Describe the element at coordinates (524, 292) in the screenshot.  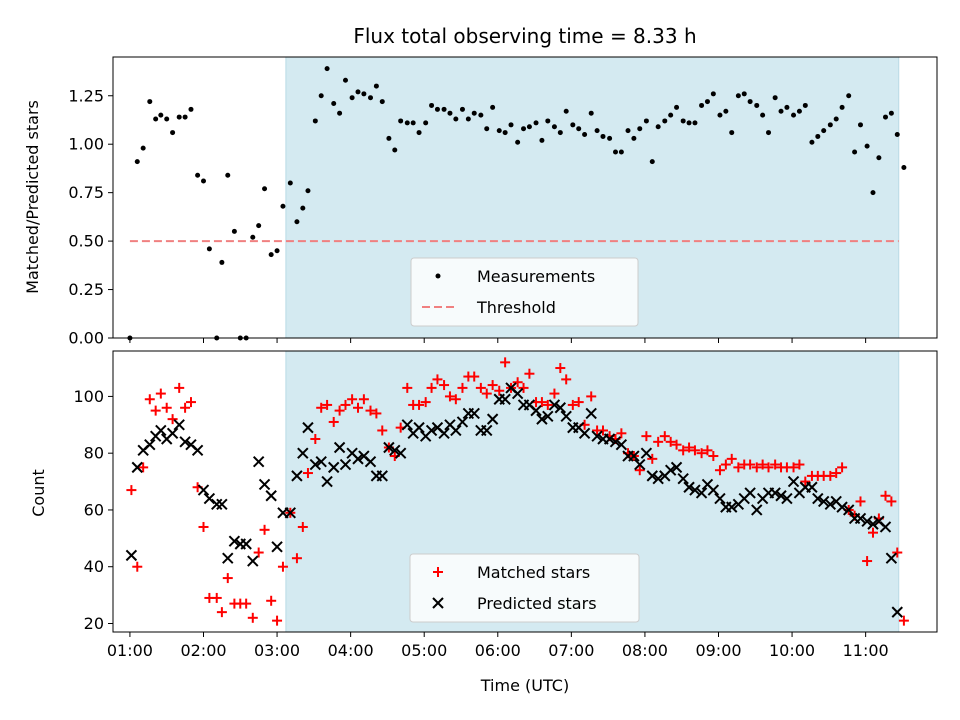
I see `top-legend-box` at that location.